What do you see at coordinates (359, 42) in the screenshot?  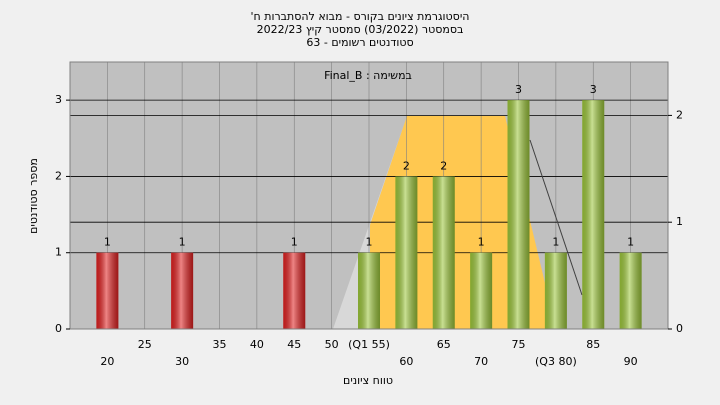 I see `chart-subtitle: סטודנטים רשומים - 63` at bounding box center [359, 42].